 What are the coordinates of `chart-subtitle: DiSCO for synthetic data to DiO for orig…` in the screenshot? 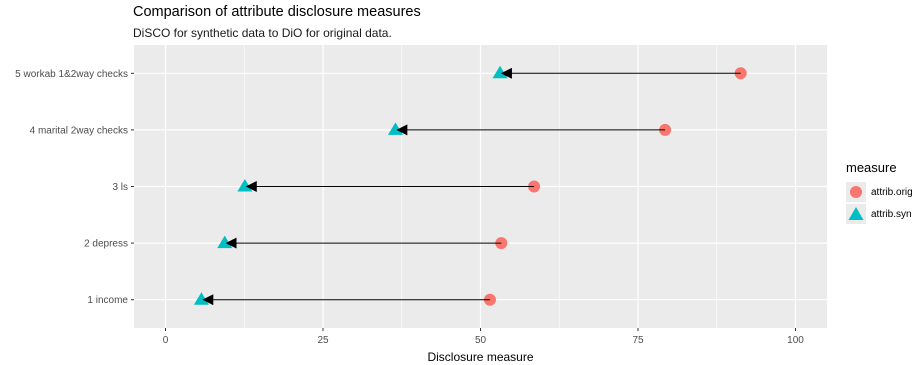 It's located at (262, 33).